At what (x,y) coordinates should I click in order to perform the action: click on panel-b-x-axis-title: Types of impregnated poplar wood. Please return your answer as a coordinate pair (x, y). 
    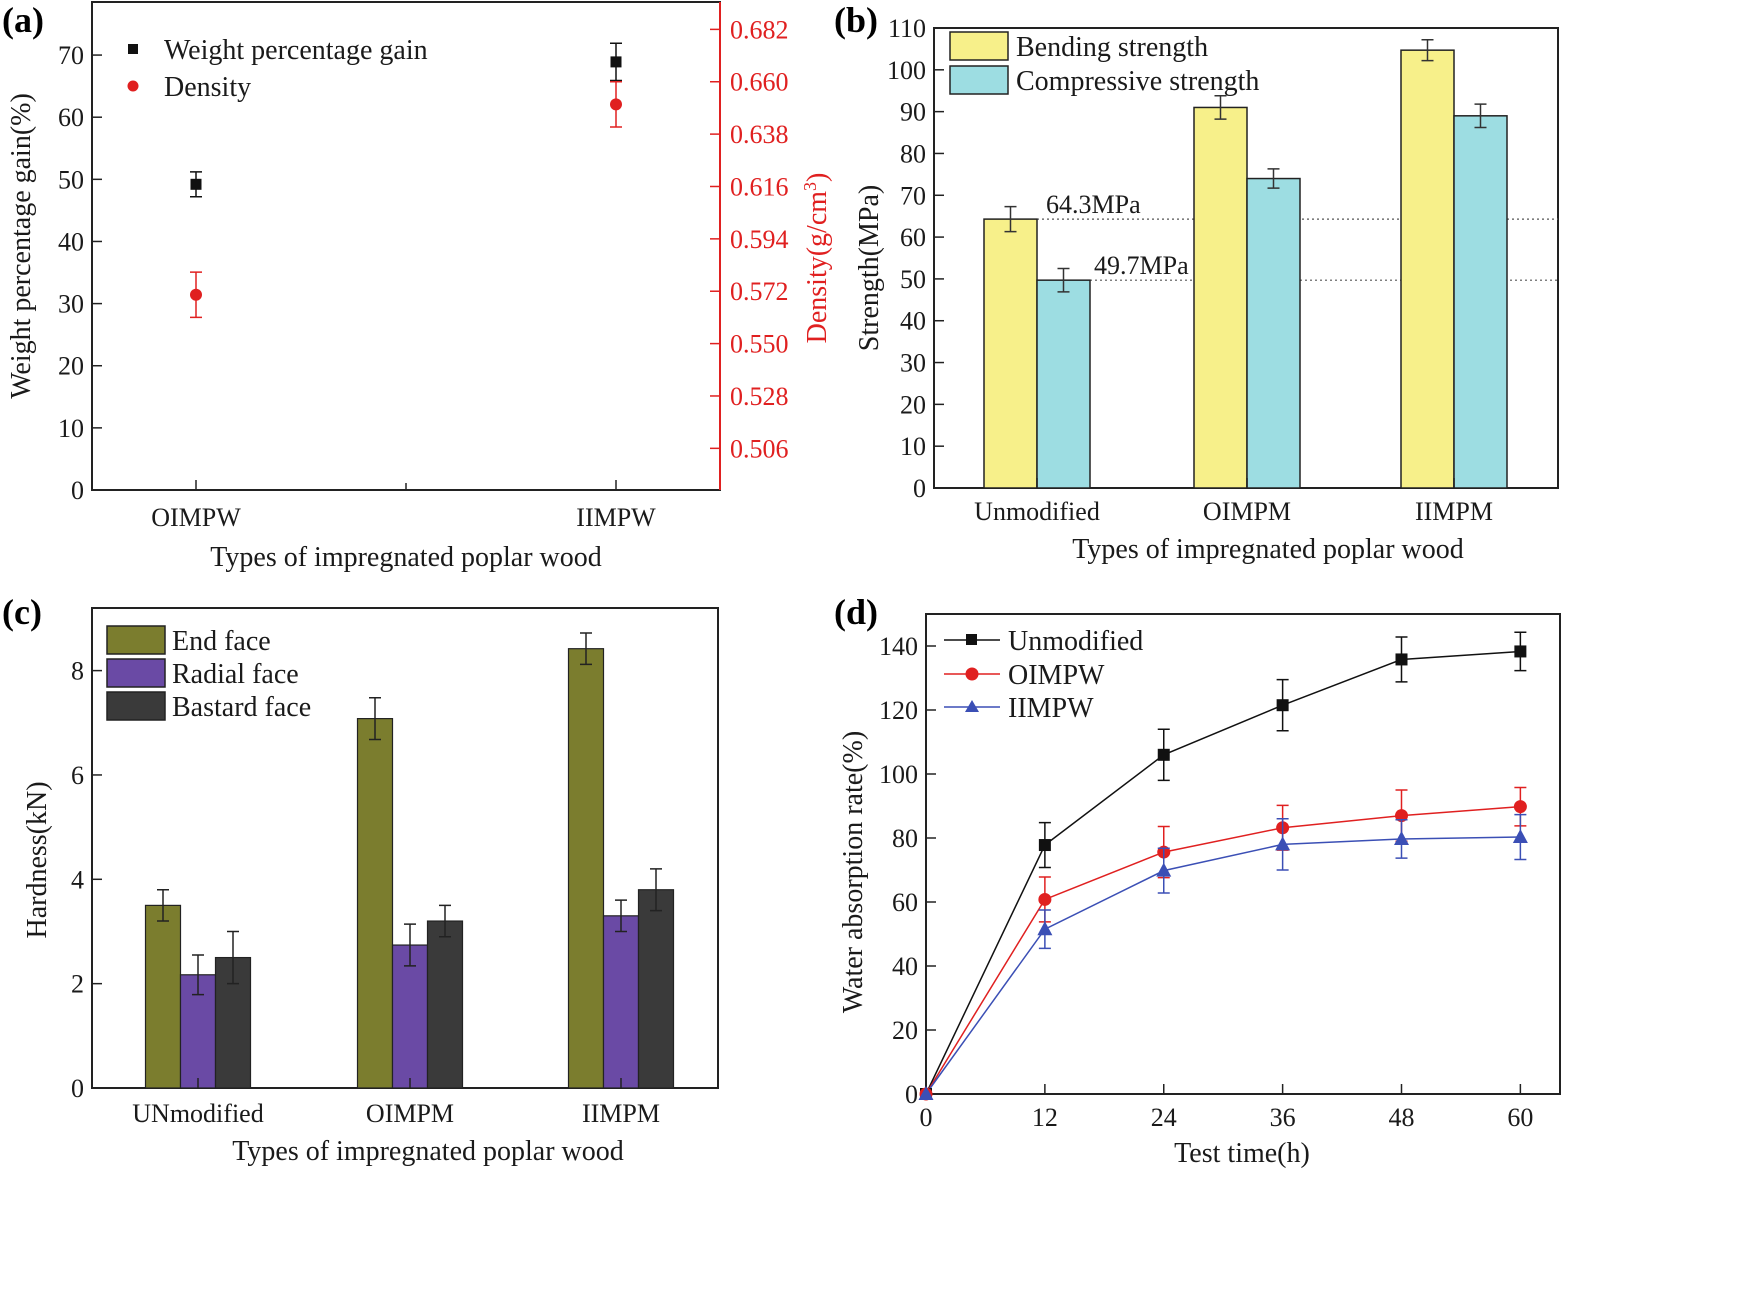
    Looking at the image, I should click on (1268, 549).